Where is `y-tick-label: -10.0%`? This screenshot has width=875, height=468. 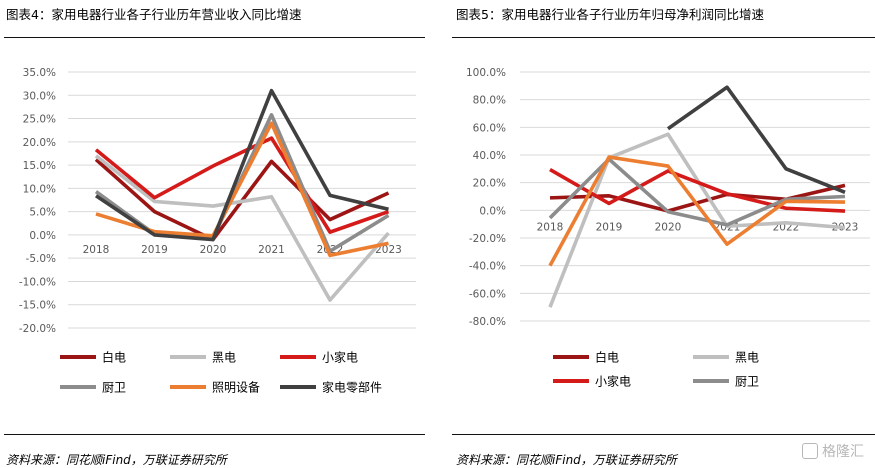
y-tick-label: -10.0% is located at coordinates (37, 282).